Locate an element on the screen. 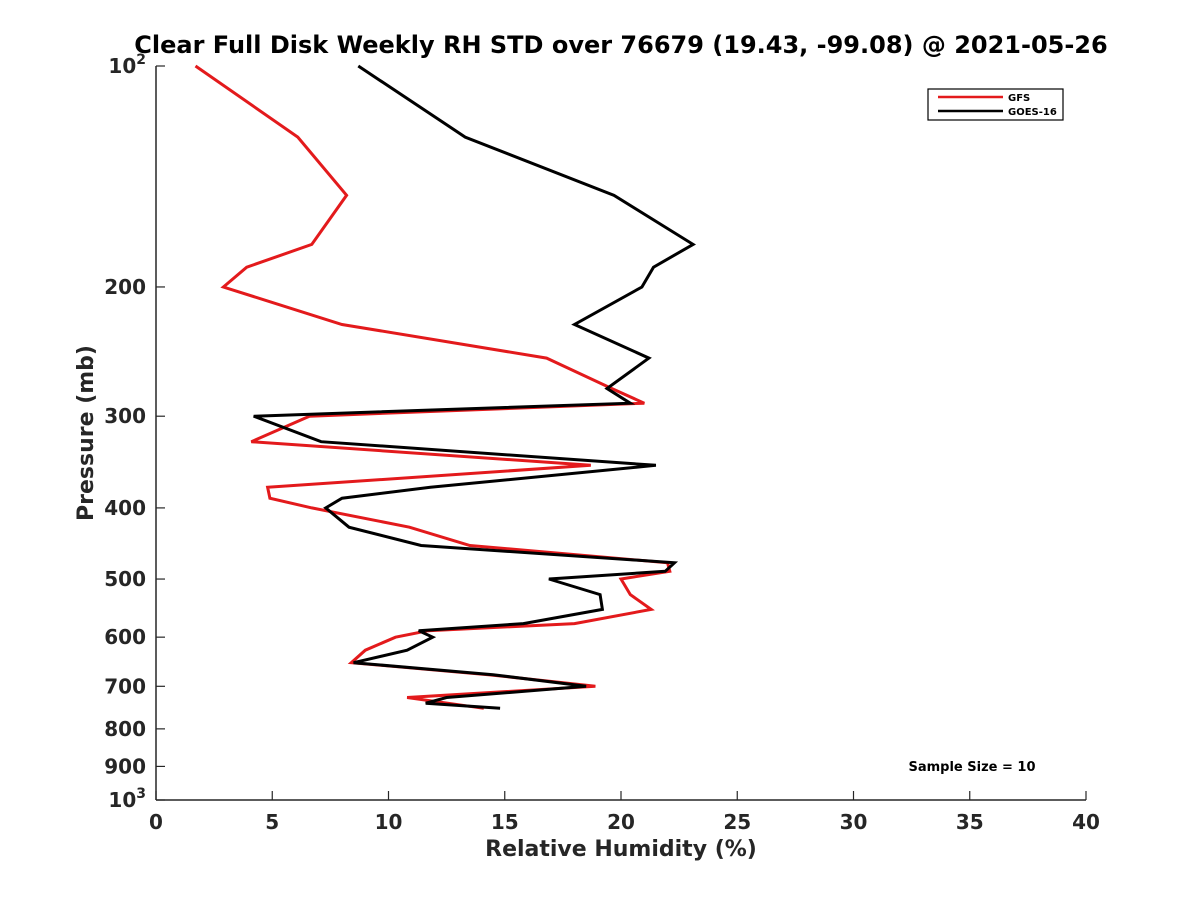 This screenshot has height=900, width=1200. y-tick-label: 900 is located at coordinates (125, 766).